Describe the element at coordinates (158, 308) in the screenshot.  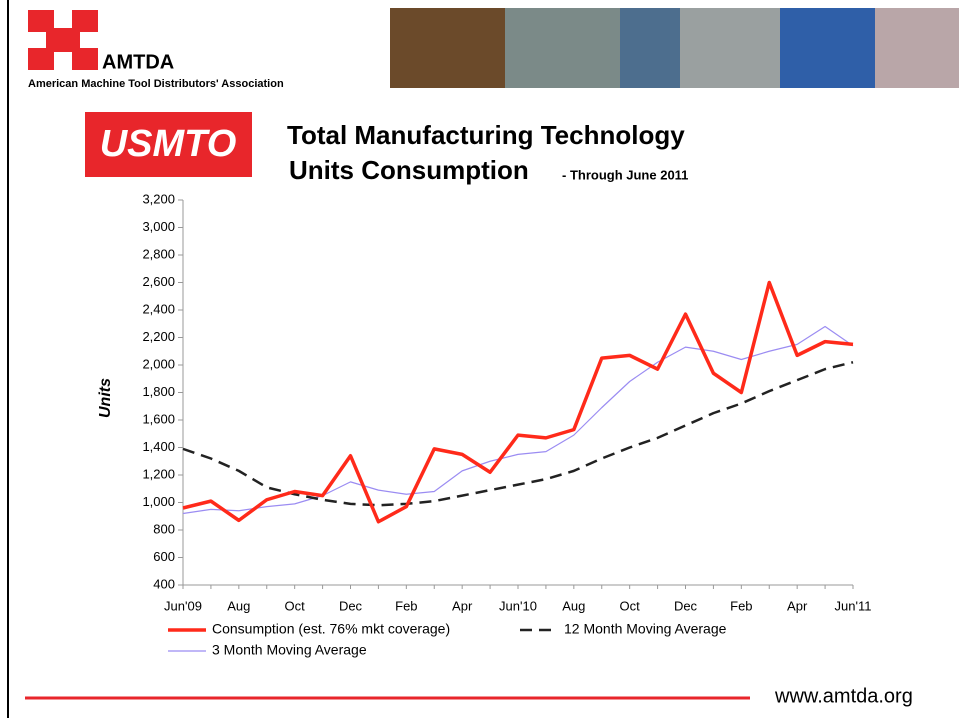
I see `y-tick-label: 2,400` at that location.